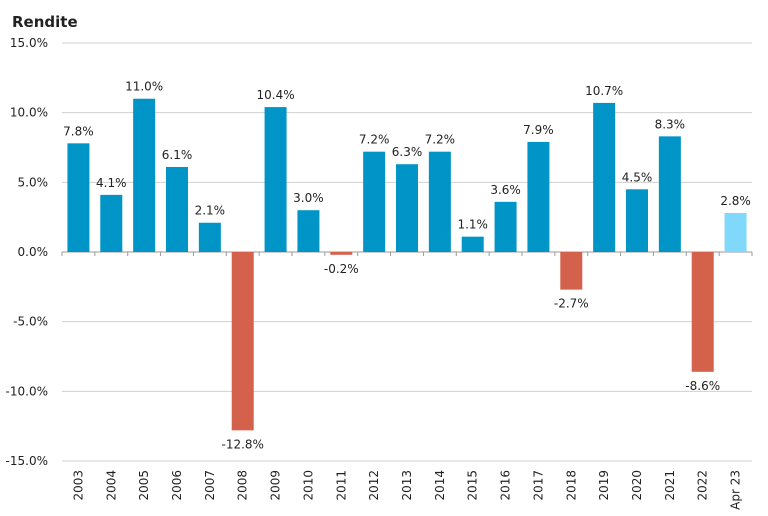 This screenshot has height=516, width=768. Describe the element at coordinates (505, 190) in the screenshot. I see `data-label: 3.6%` at that location.